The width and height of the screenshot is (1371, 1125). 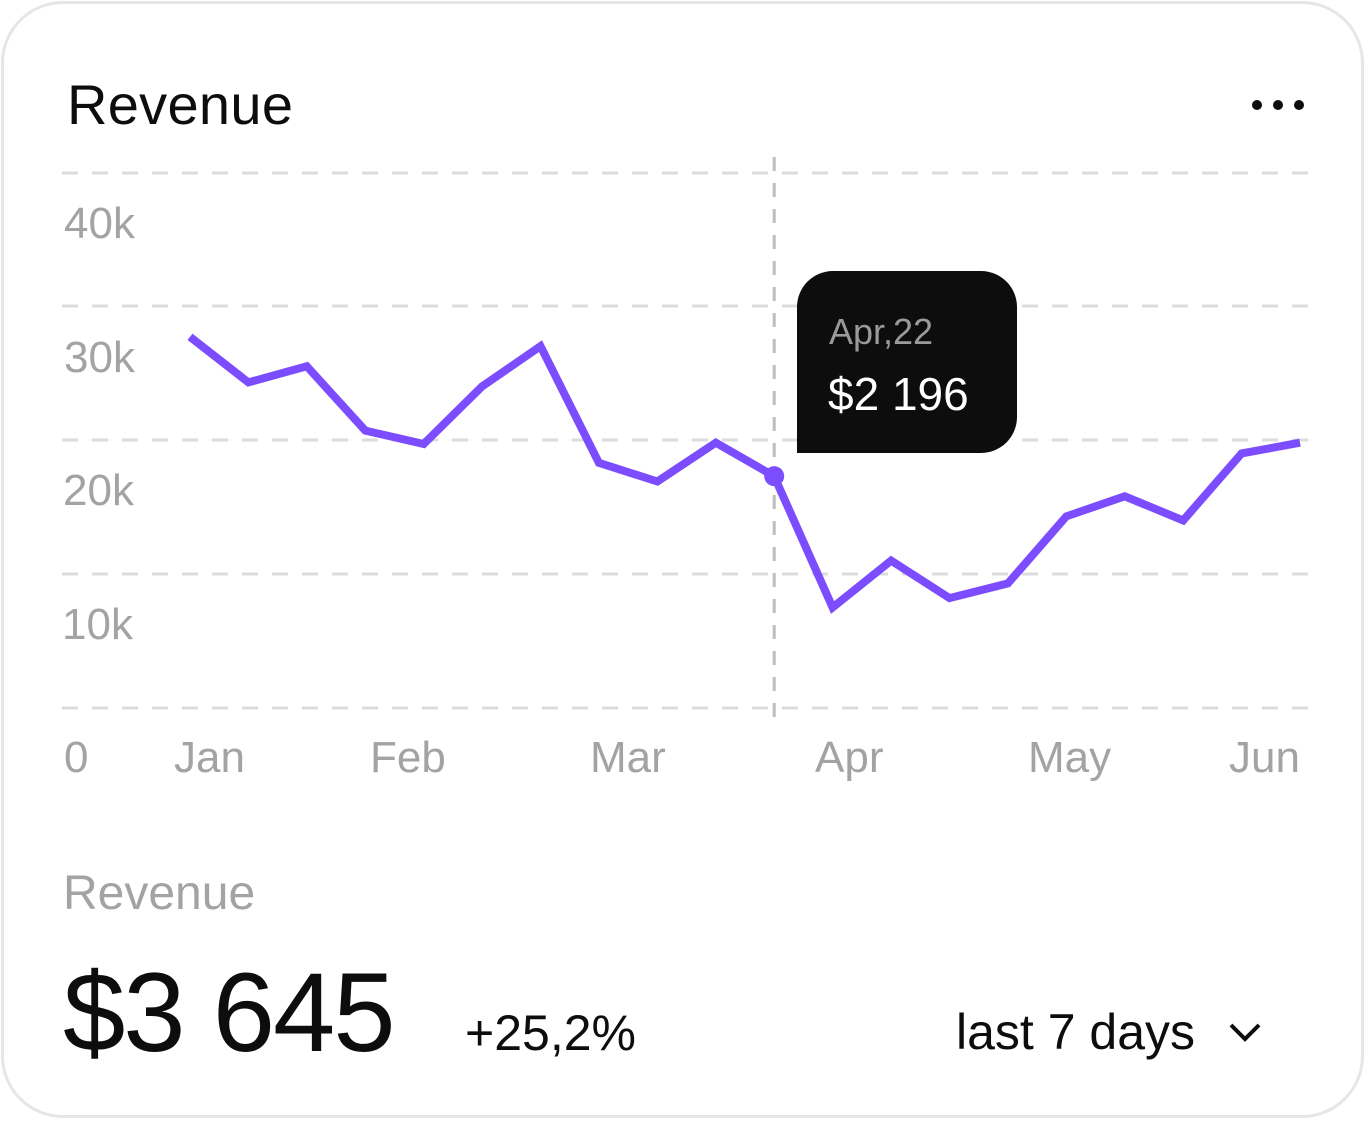 I want to click on x-axis-label: Apr, so click(x=849, y=757).